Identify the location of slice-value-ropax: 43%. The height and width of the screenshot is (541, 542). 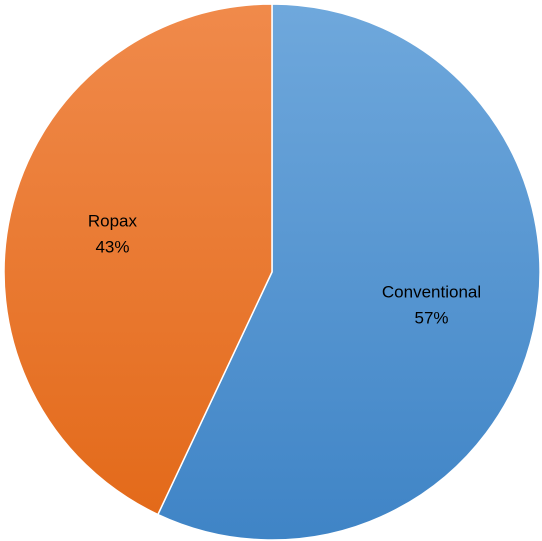
(112, 246).